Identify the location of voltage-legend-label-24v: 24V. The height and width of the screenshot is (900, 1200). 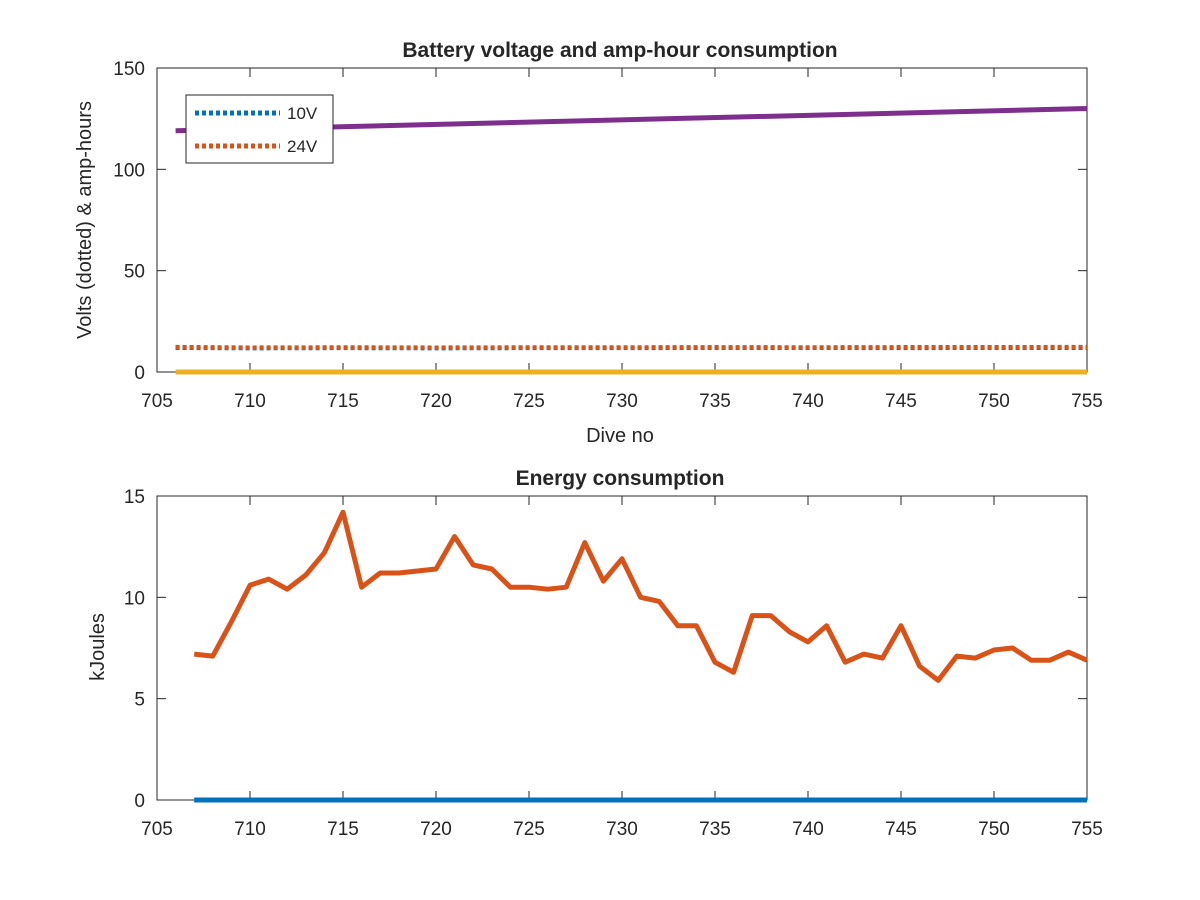
(302, 146).